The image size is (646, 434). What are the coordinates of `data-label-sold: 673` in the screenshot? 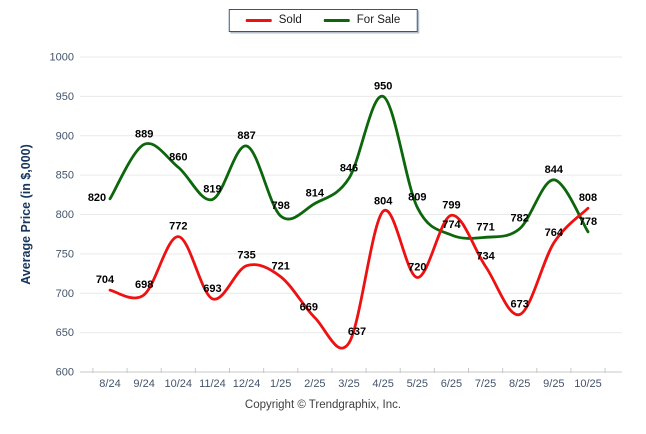 It's located at (520, 305).